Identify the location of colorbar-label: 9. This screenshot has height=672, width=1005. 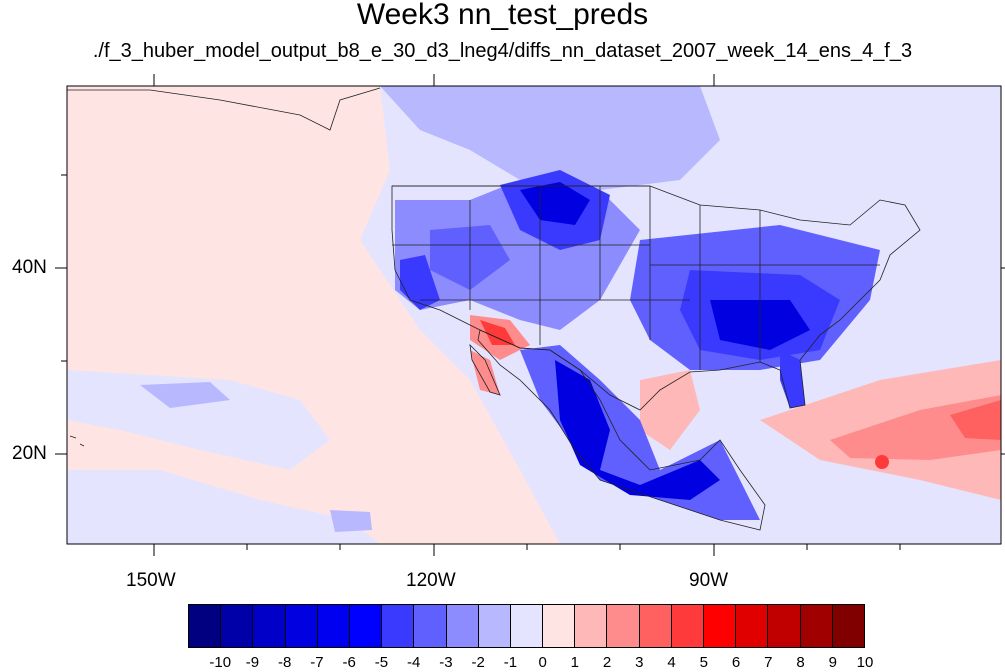
(832, 662).